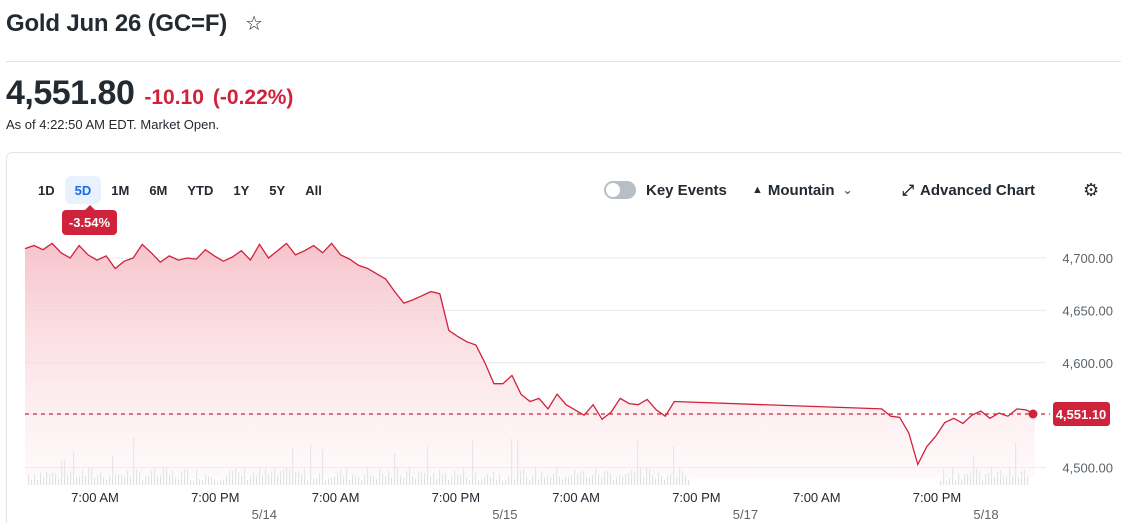 The width and height of the screenshot is (1121, 523). What do you see at coordinates (1081, 414) in the screenshot?
I see `current-price-tag: 4,551.10` at bounding box center [1081, 414].